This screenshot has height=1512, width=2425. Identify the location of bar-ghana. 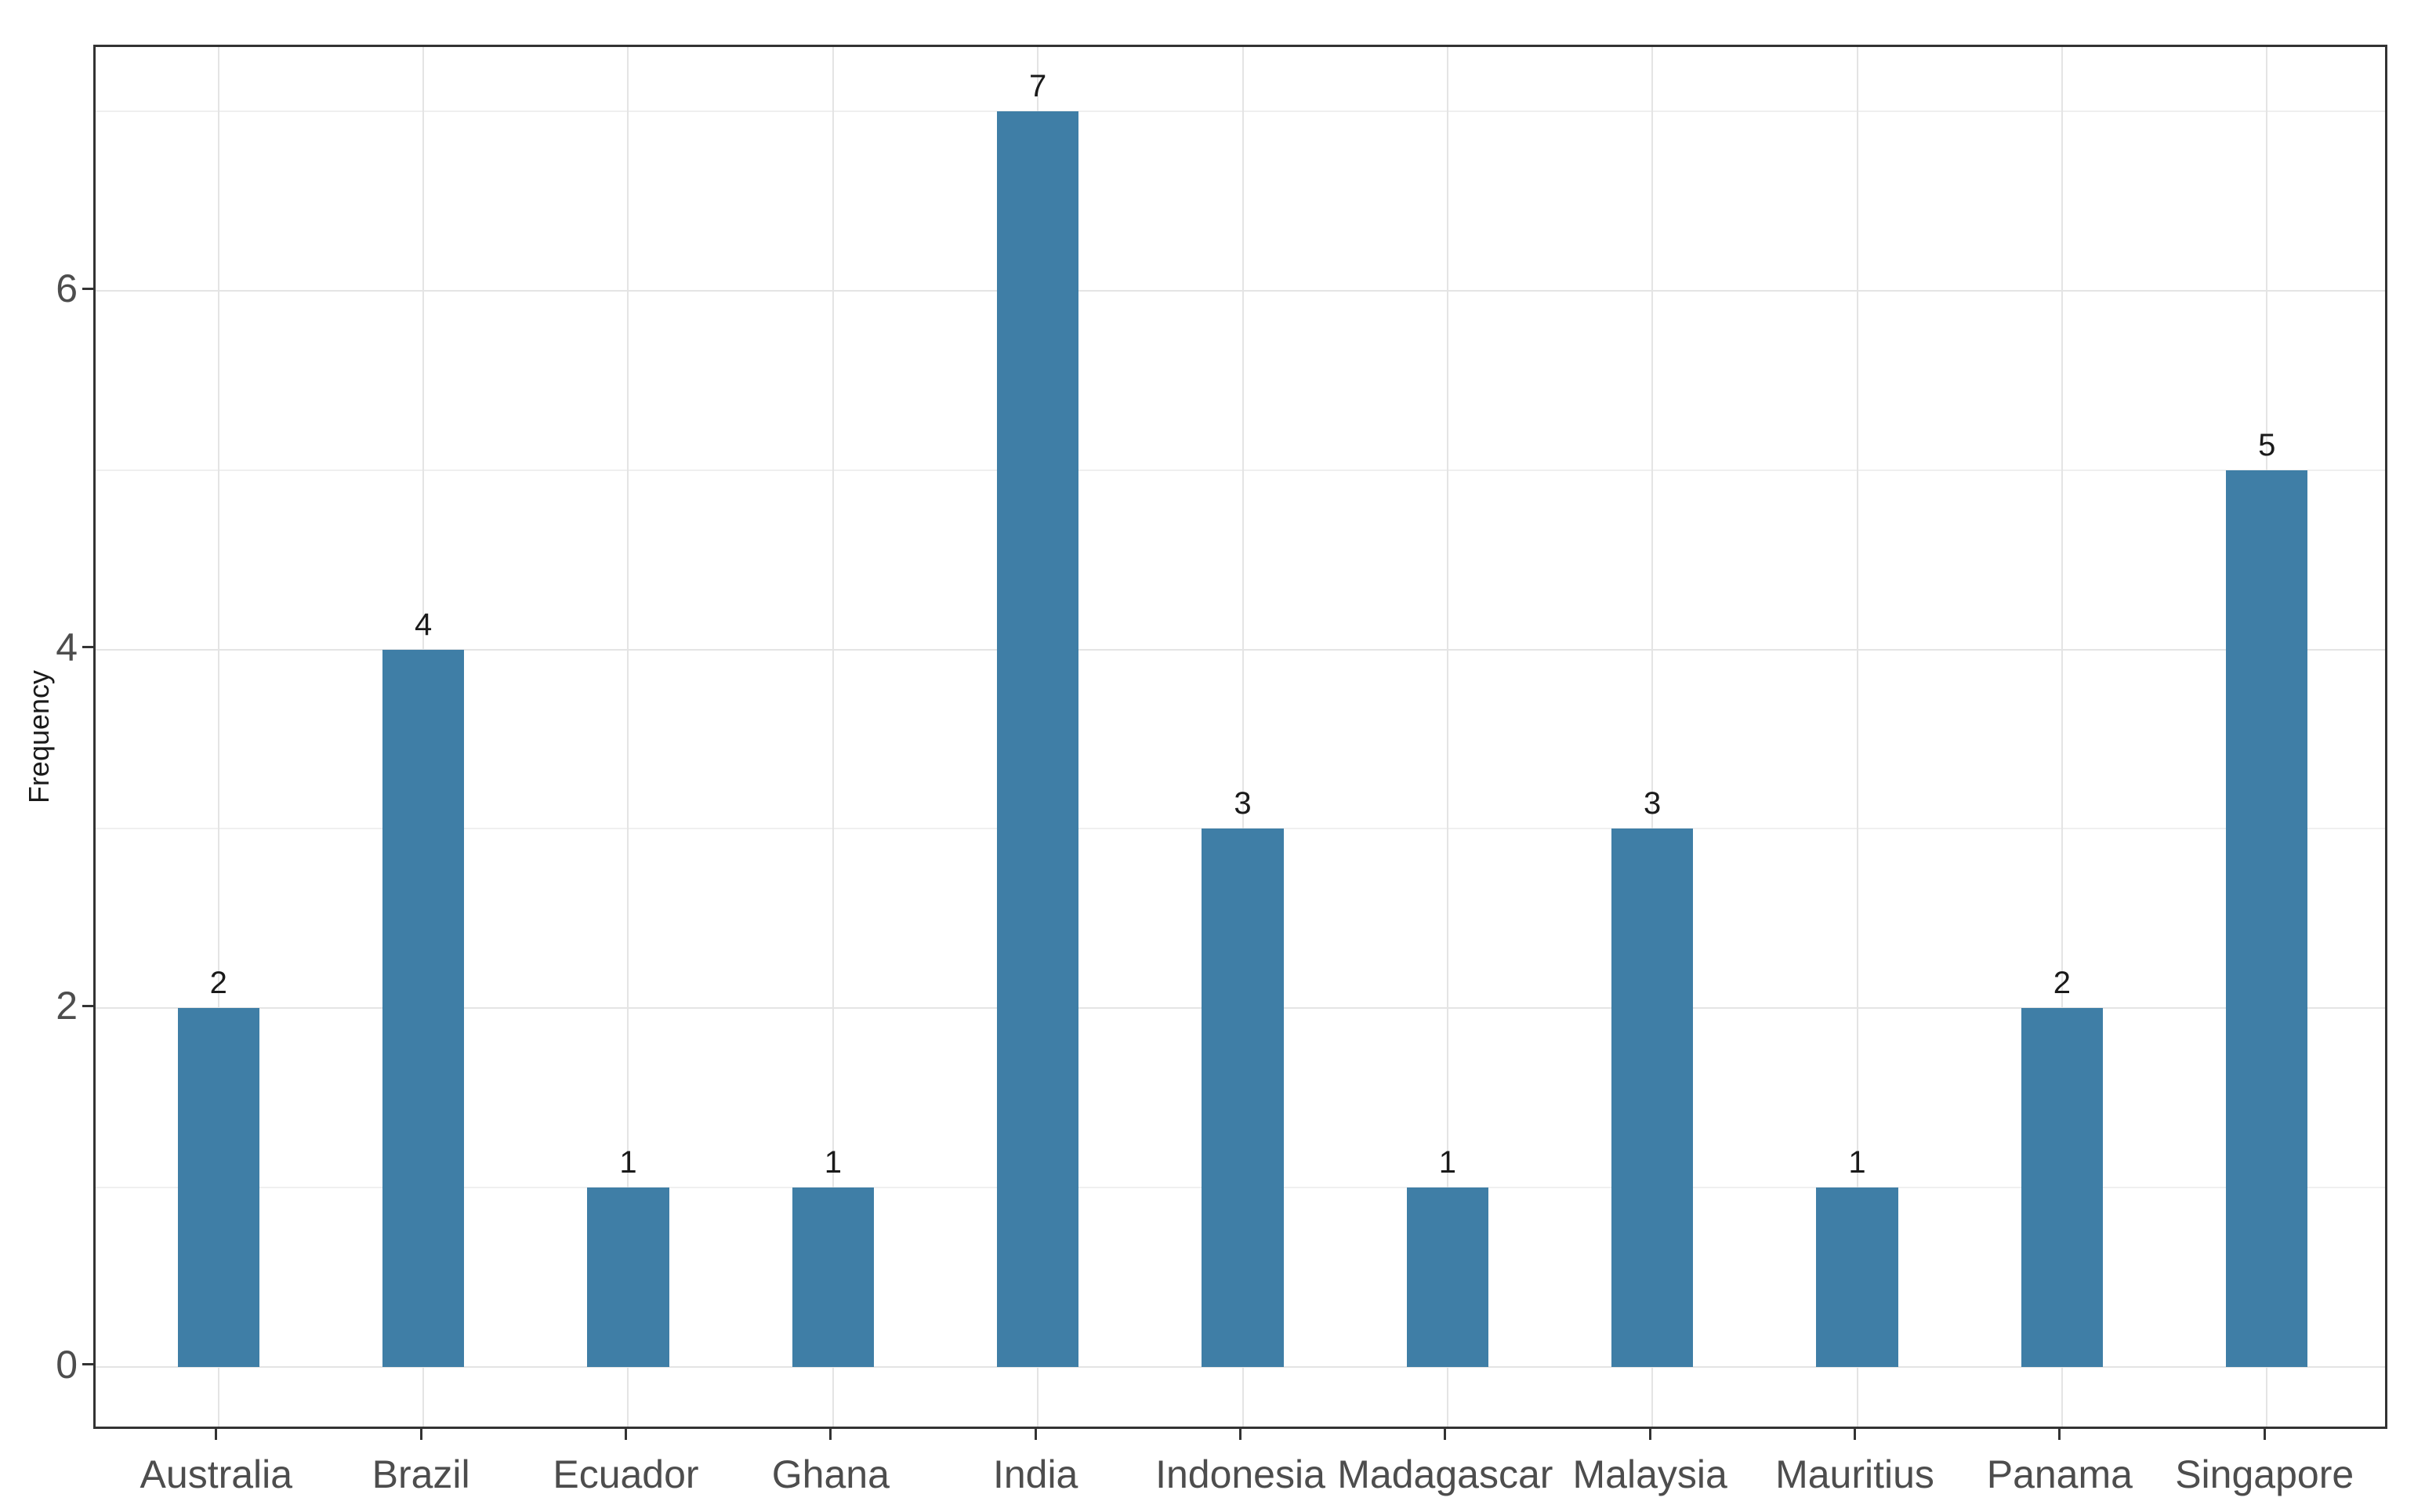
(834, 1277).